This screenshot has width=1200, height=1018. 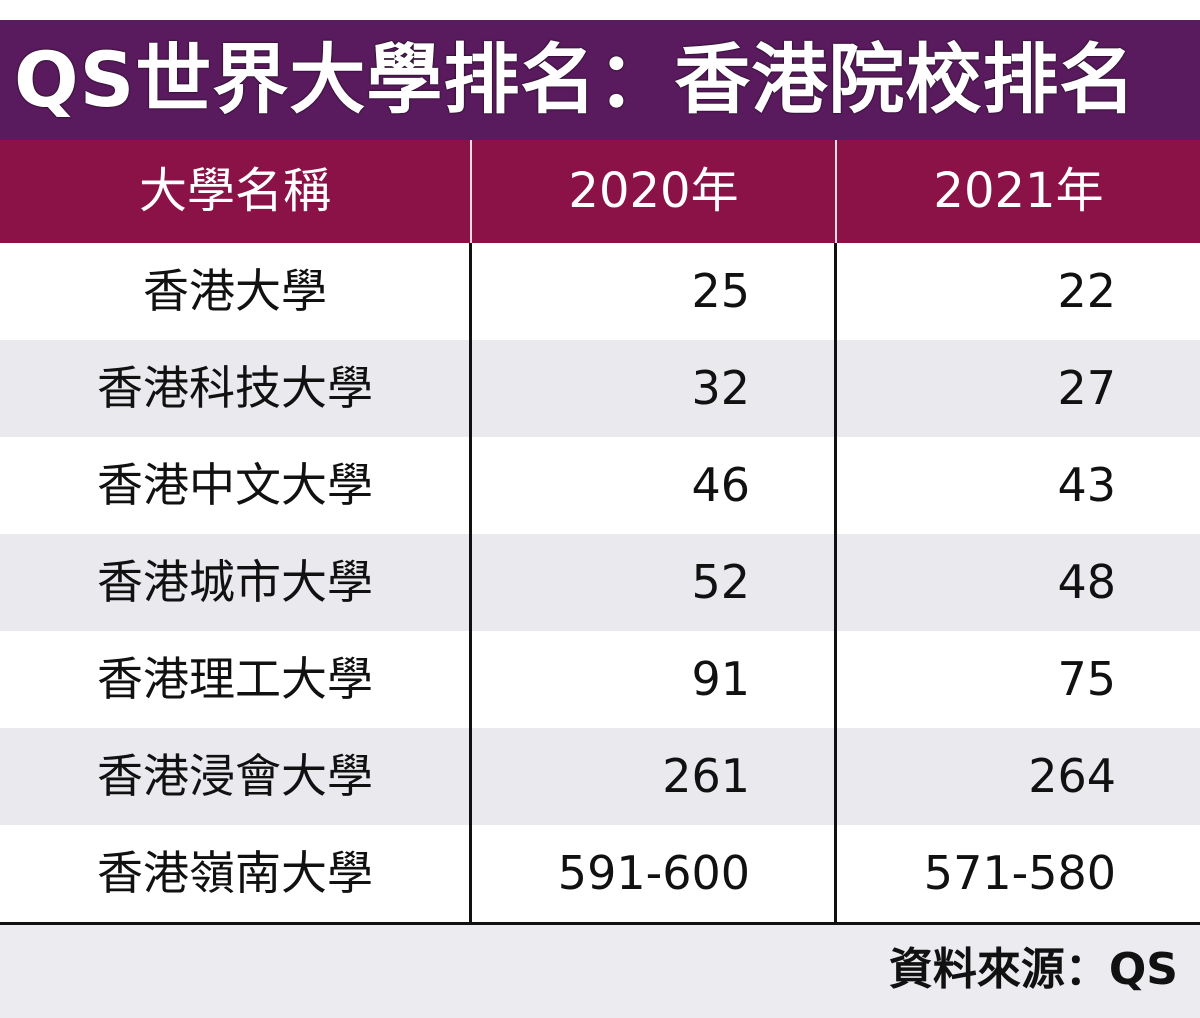 I want to click on table-row: 香港大學 25 22, so click(x=600, y=291).